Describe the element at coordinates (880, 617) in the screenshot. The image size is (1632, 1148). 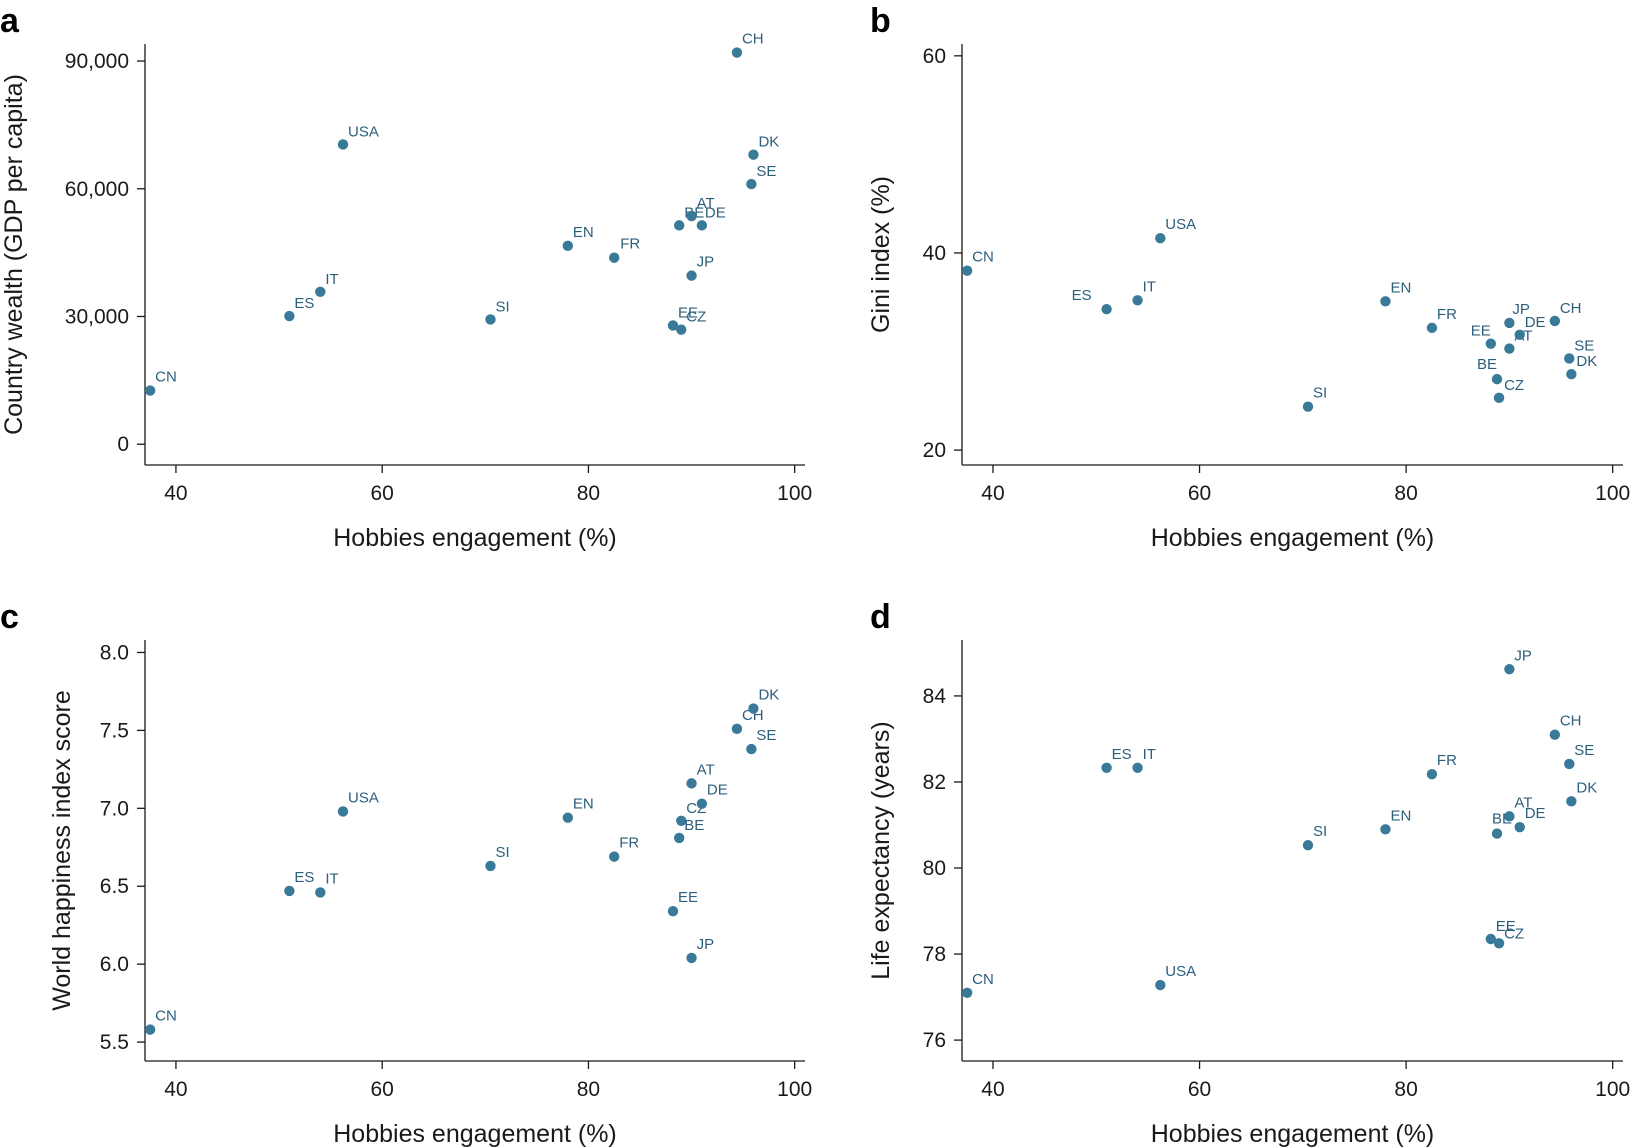
I see `panel-letter: d` at that location.